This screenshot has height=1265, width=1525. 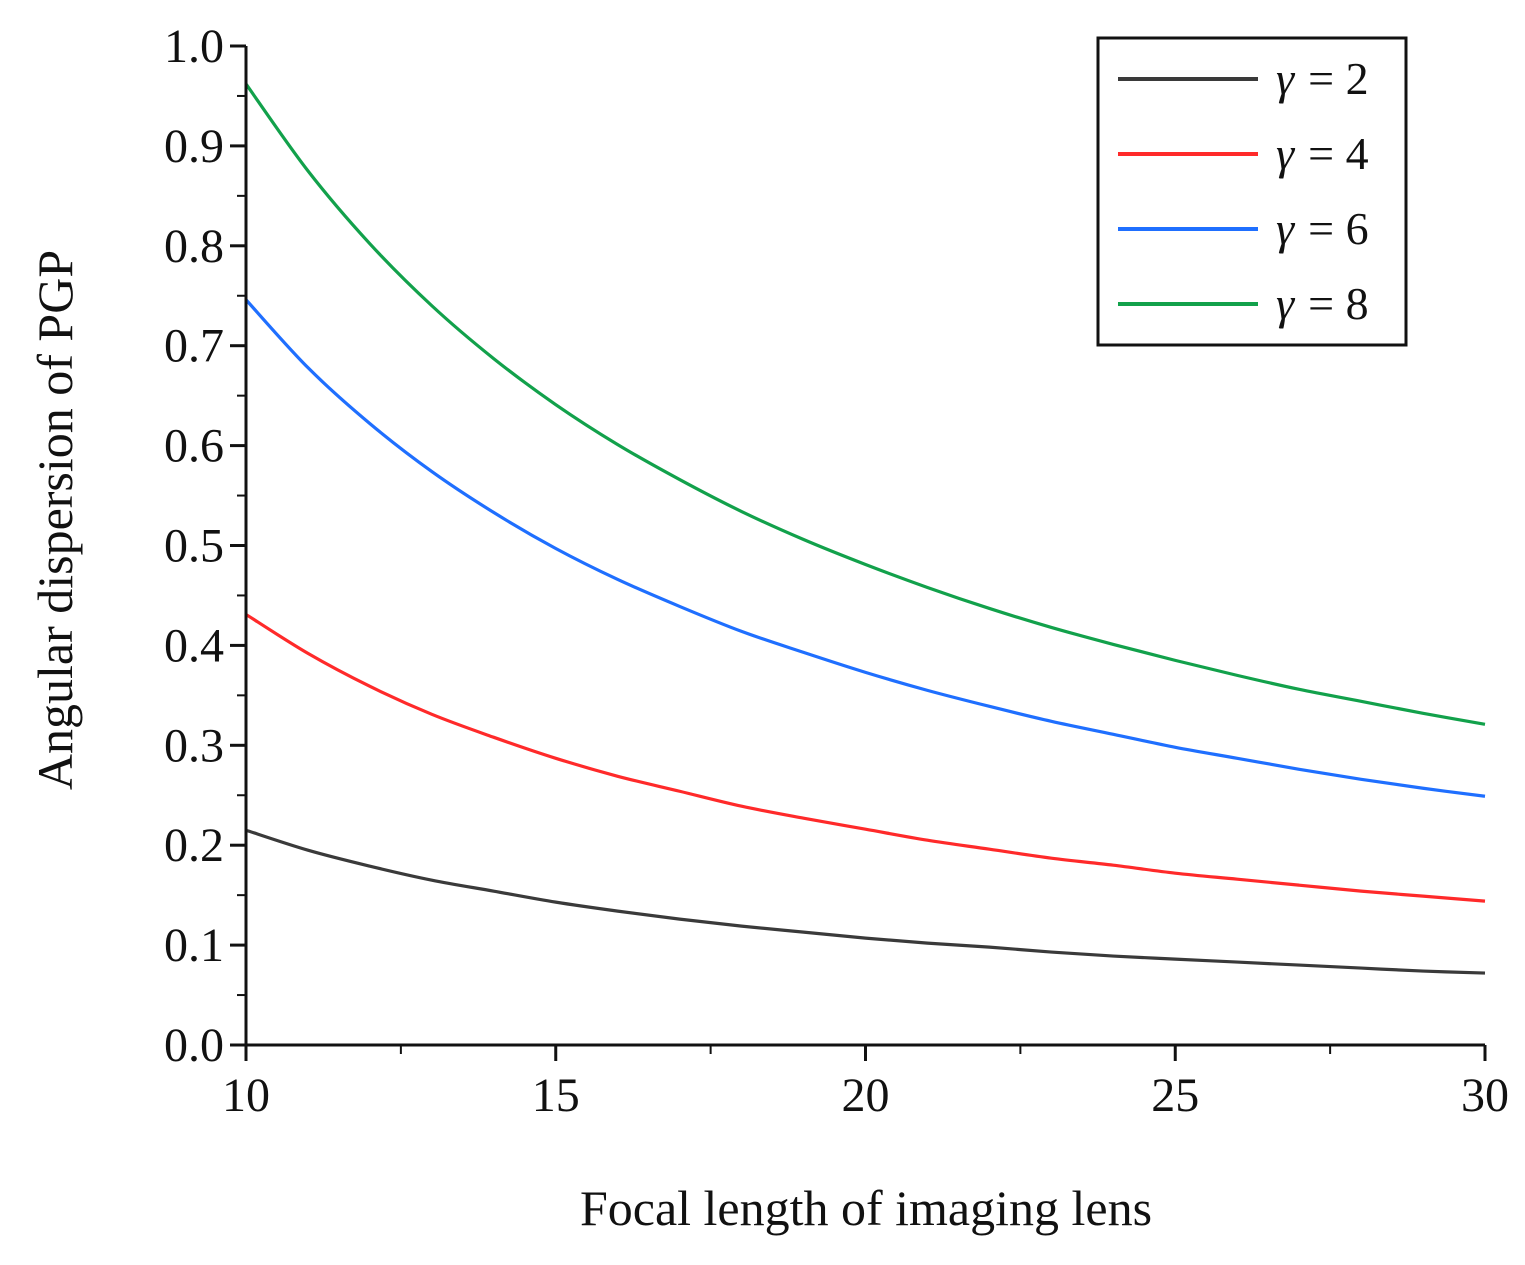 I want to click on x-tick-label: 25, so click(x=1175, y=1095).